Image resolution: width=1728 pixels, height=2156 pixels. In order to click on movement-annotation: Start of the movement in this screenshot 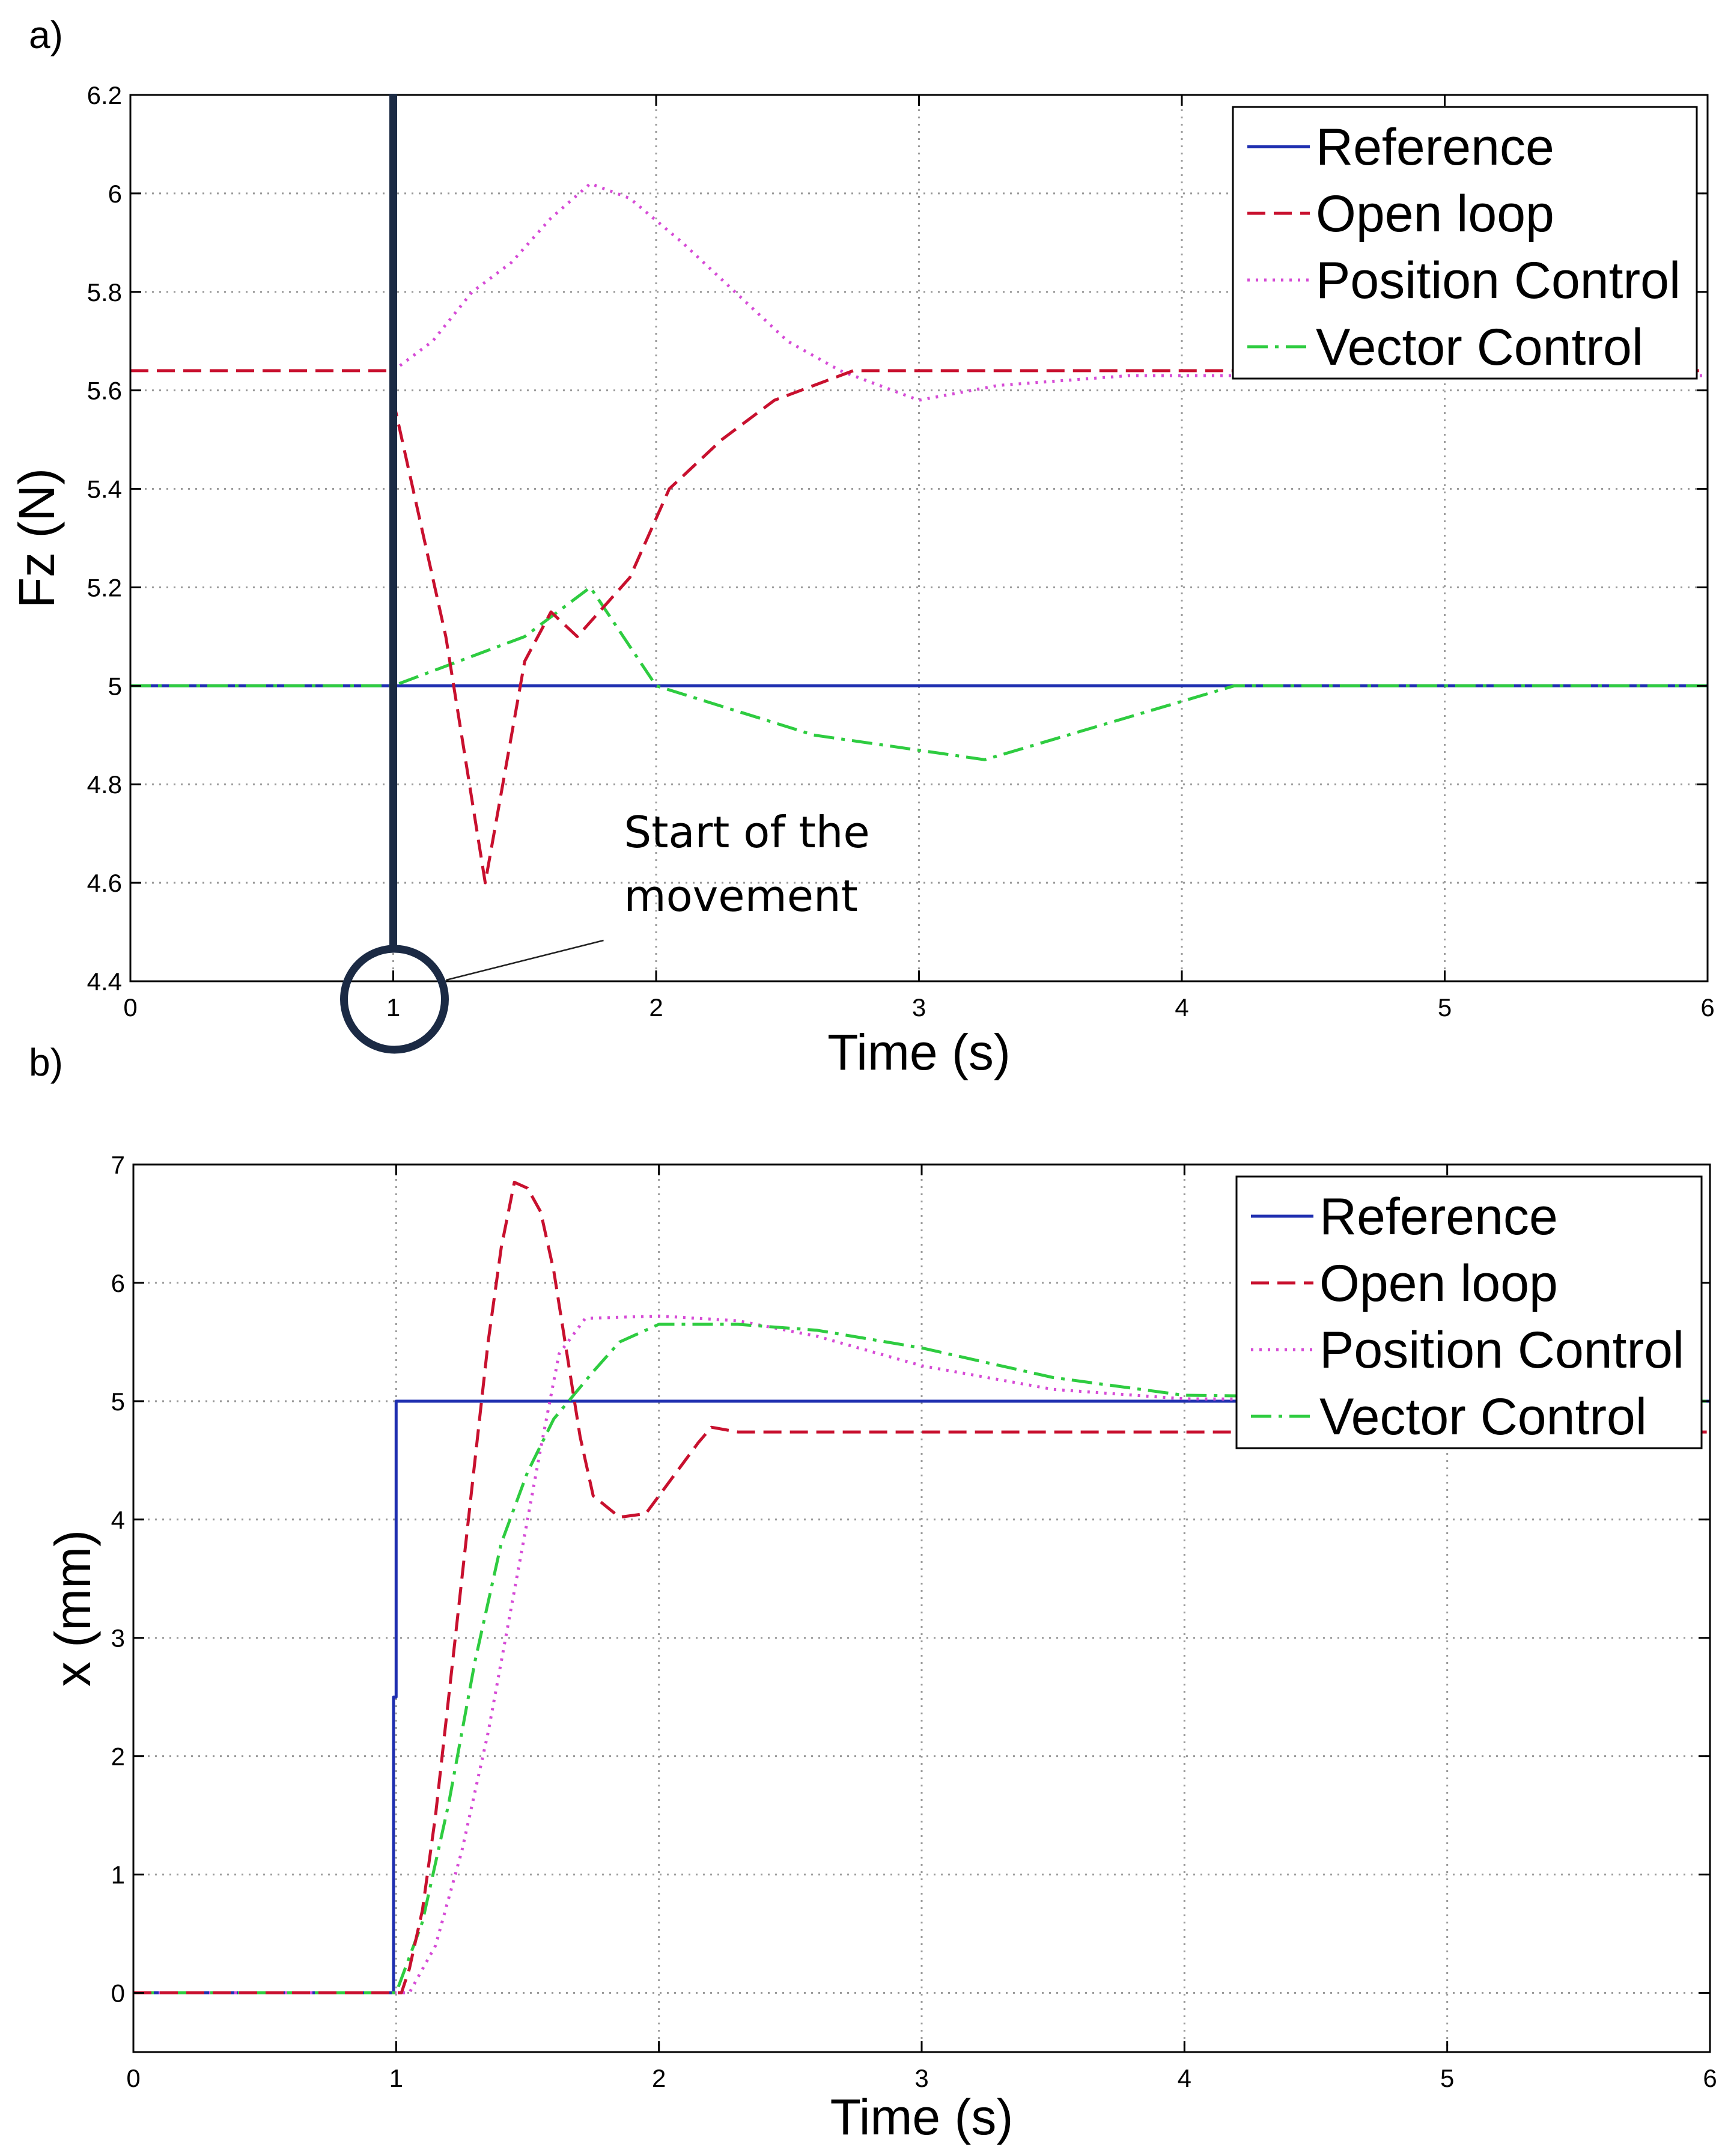, I will do `click(605, 574)`.